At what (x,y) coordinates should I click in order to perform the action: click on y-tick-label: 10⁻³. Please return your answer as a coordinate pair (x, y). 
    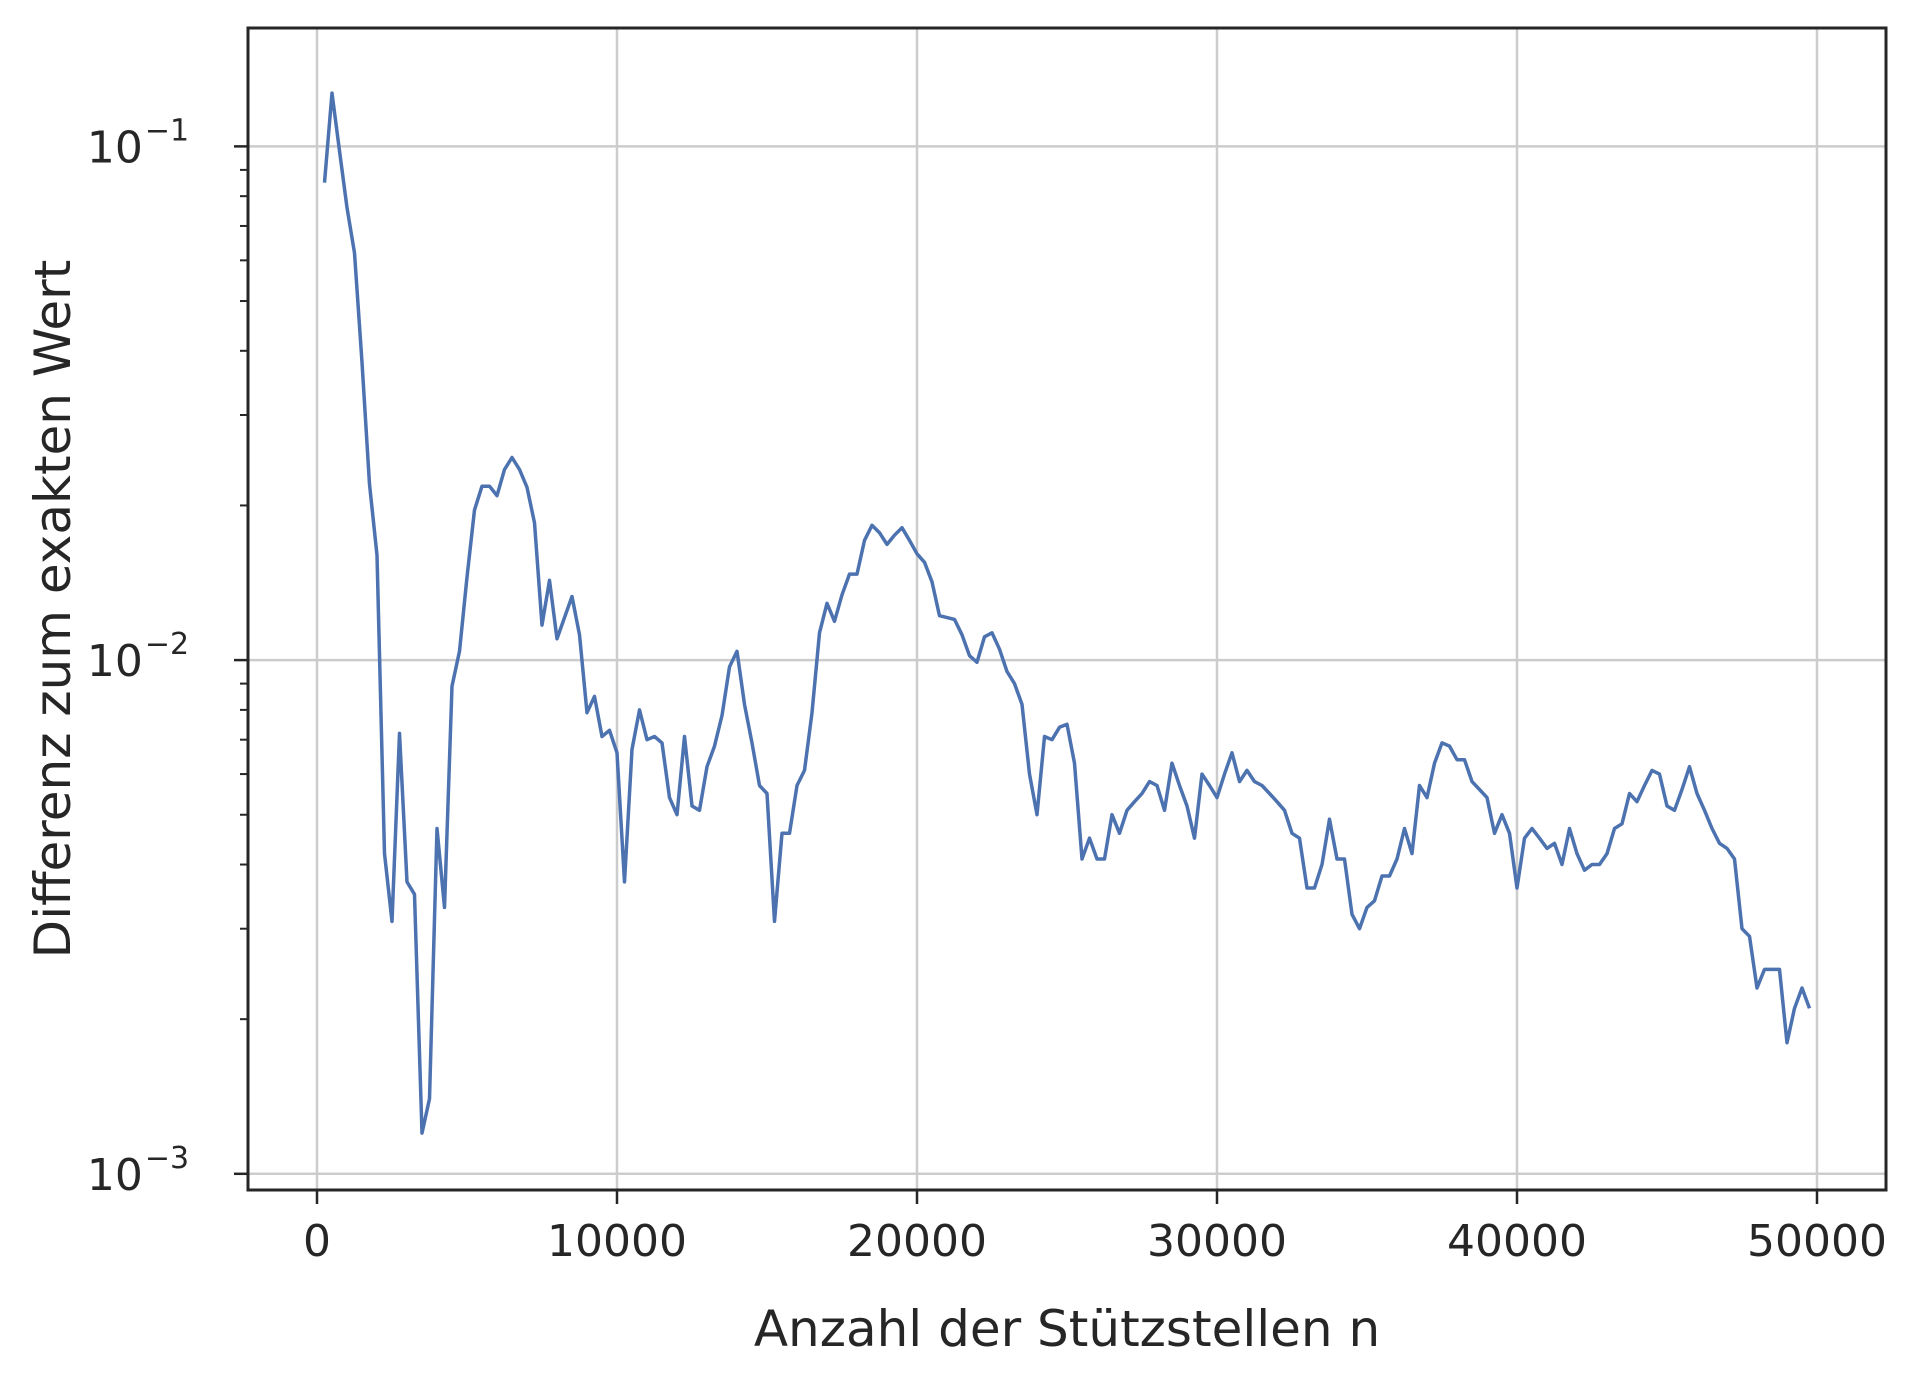
    Looking at the image, I should click on (138, 1171).